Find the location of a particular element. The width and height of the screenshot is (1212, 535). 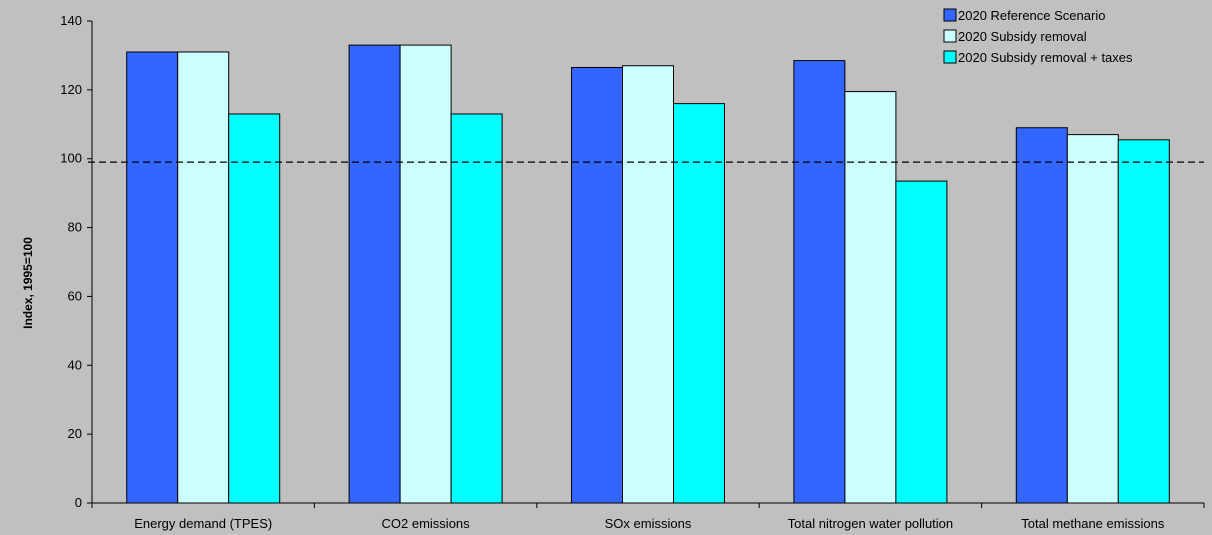

y-axis-title: Index, 1995=100 is located at coordinates (28, 283).